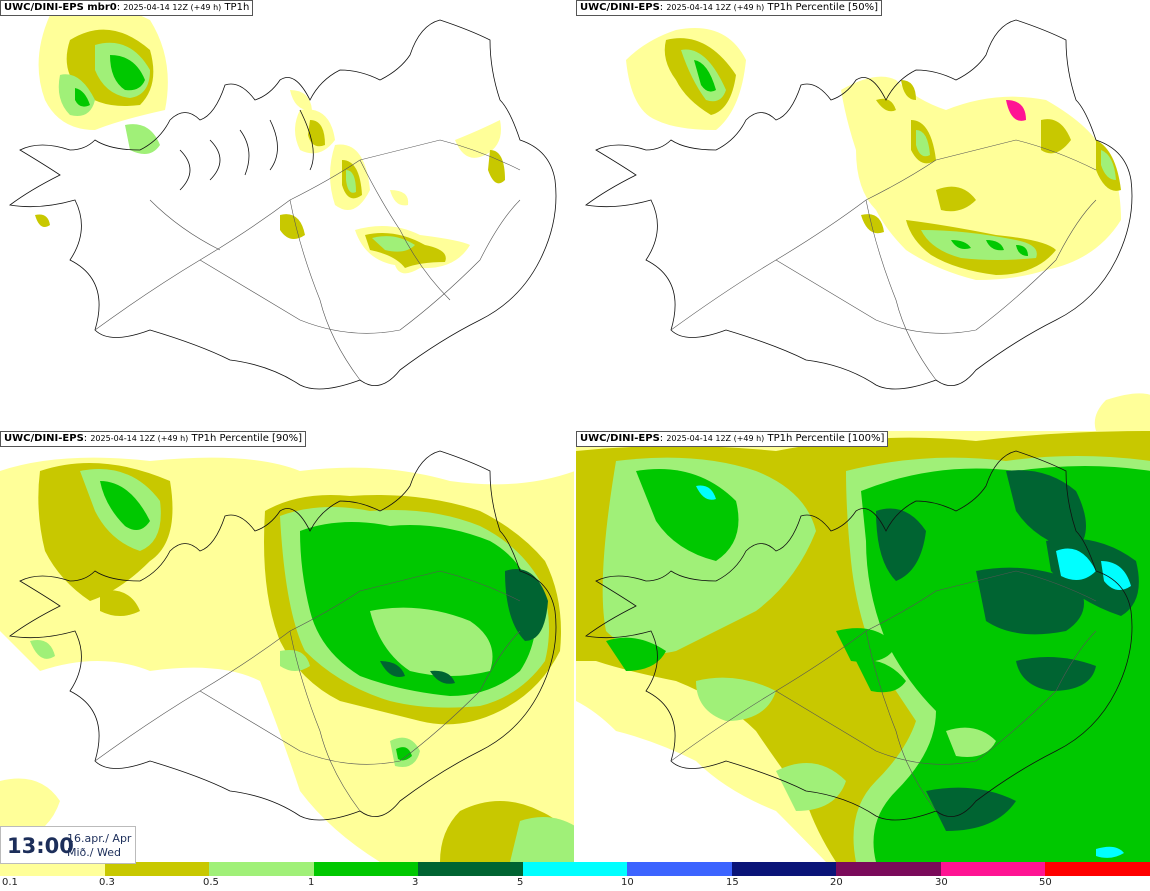 The width and height of the screenshot is (1150, 891). I want to click on legend-tick-label: 30, so click(941, 882).